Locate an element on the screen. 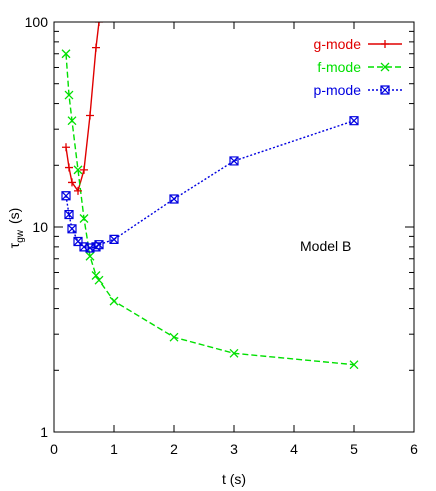 The height and width of the screenshot is (491, 436). legend-marker-g-mode is located at coordinates (385, 44).